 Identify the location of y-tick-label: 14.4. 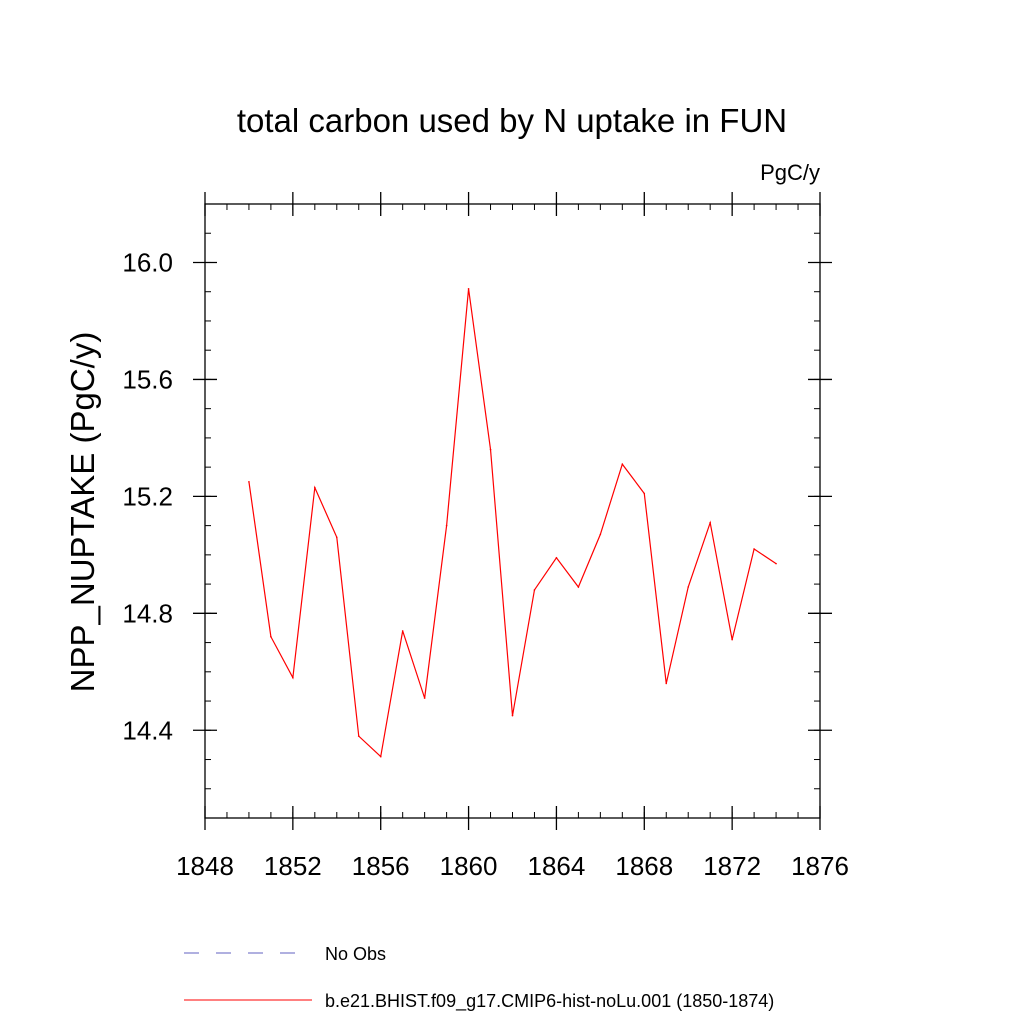
(147, 730).